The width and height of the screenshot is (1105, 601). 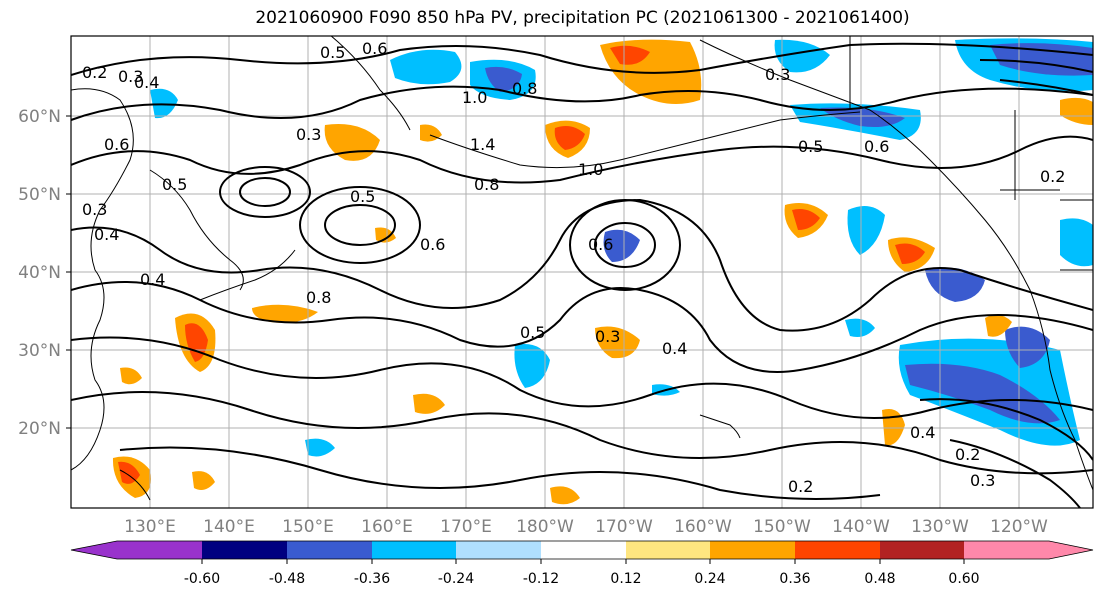 What do you see at coordinates (39, 351) in the screenshot?
I see `lat-label: 30°N` at bounding box center [39, 351].